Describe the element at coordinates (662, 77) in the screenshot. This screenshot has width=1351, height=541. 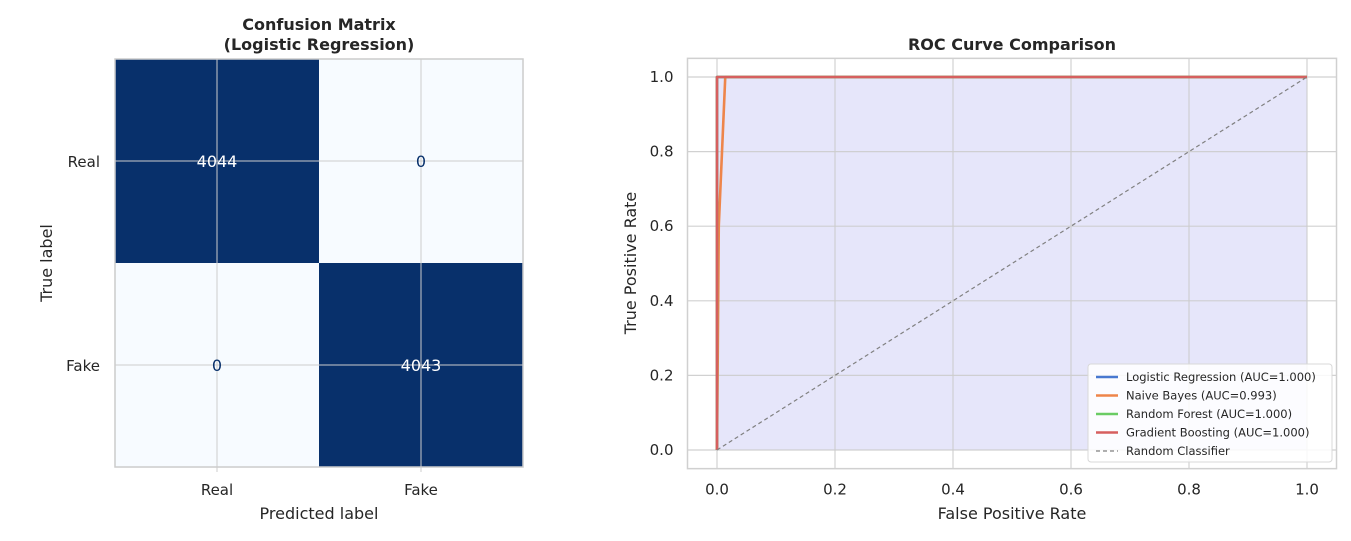
I see `roc-ytick-label: 1.0` at that location.